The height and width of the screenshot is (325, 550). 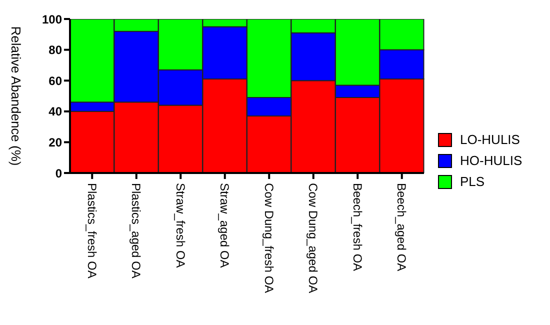 I want to click on x-tick-label: Straw_aged OA, so click(x=225, y=225).